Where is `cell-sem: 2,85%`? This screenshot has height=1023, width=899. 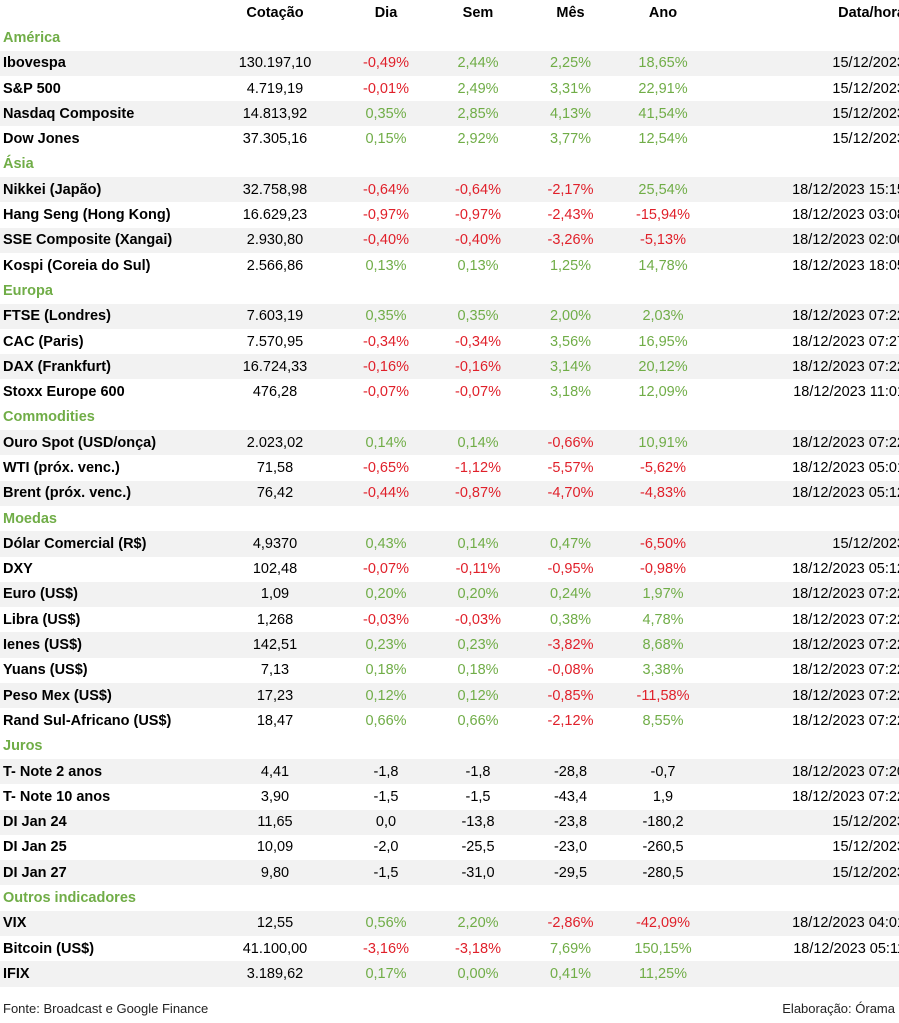
cell-sem: 2,85% is located at coordinates (478, 114).